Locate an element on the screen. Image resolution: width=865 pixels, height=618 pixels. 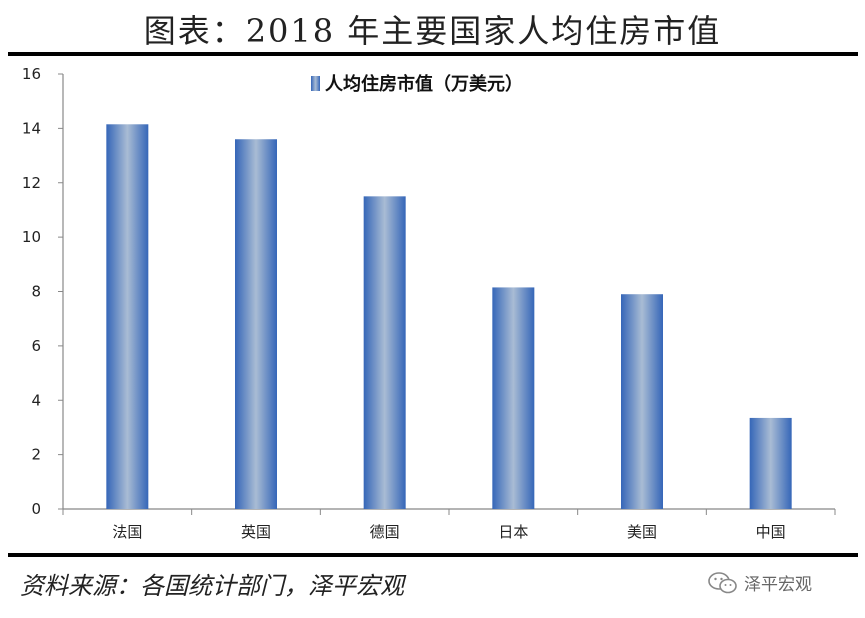
y-tick-label: 12 is located at coordinates (31, 183).